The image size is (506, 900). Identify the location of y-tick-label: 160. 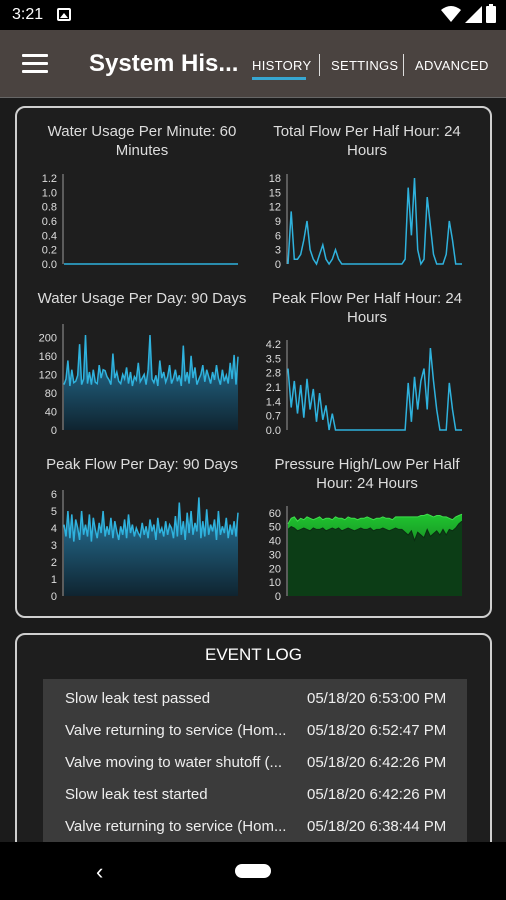
(48, 357).